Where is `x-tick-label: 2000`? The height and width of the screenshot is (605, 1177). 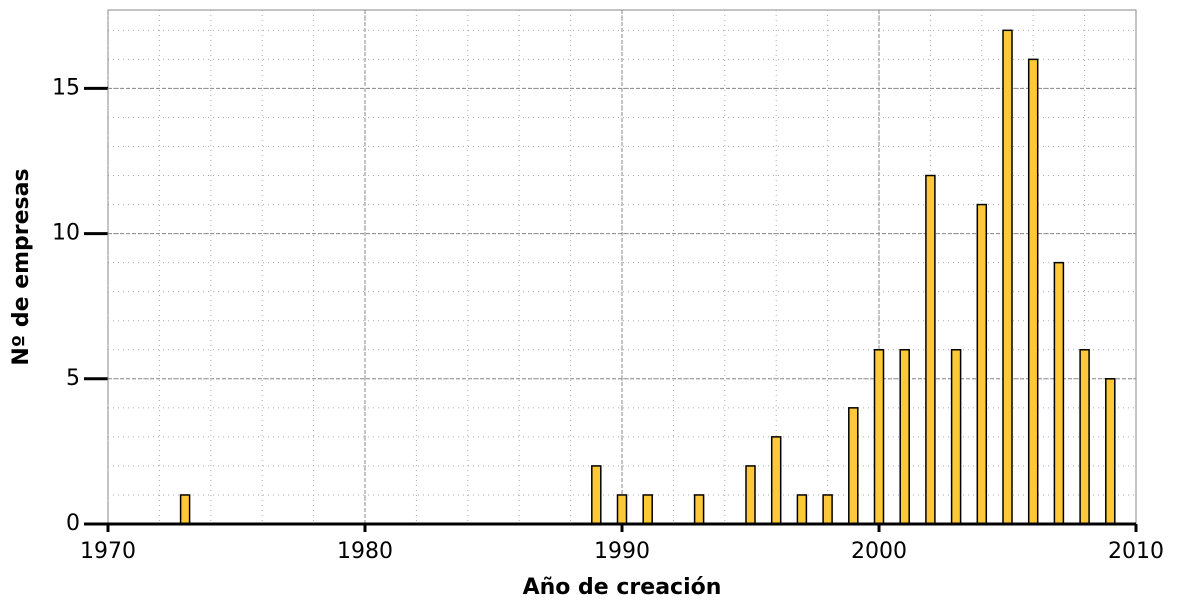 x-tick-label: 2000 is located at coordinates (879, 551).